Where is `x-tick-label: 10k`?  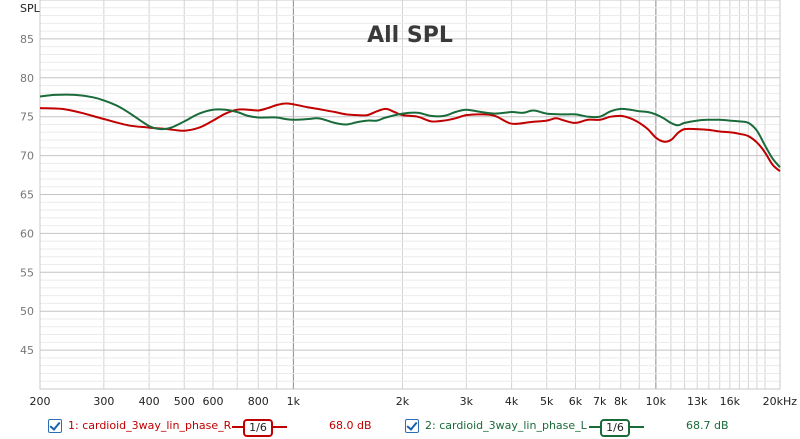 x-tick-label: 10k is located at coordinates (656, 401).